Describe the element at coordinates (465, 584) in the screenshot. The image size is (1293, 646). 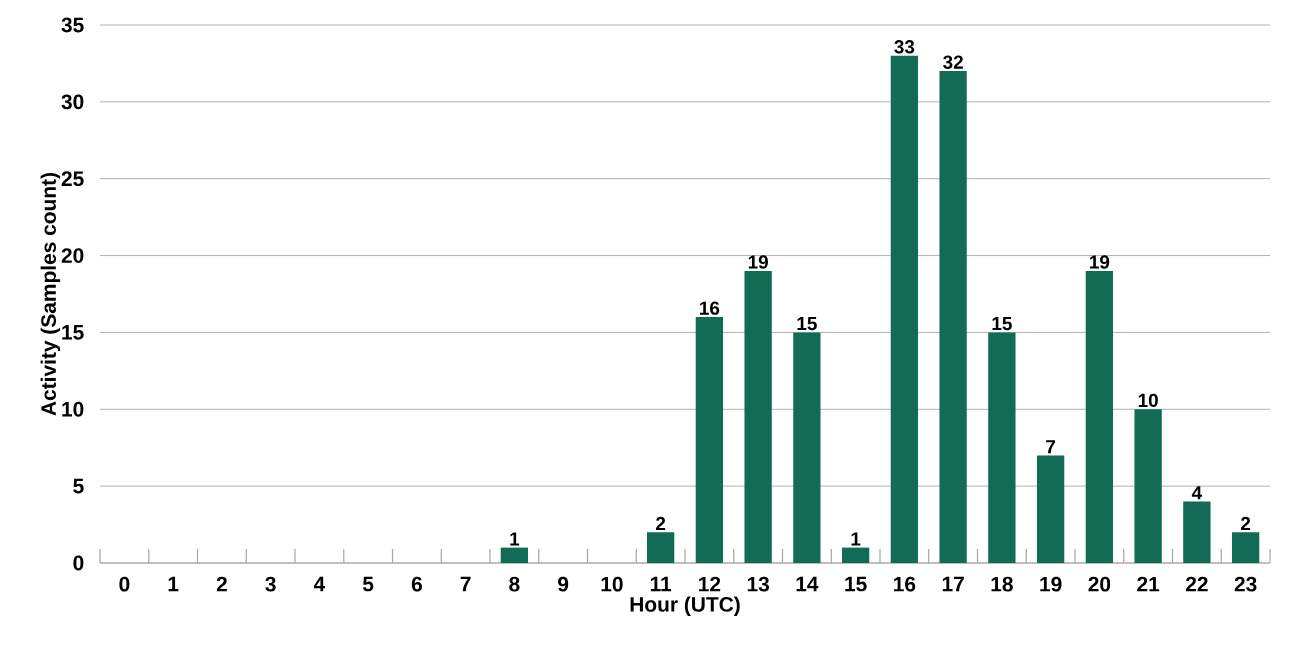
I see `x-tick-label: 7` at that location.